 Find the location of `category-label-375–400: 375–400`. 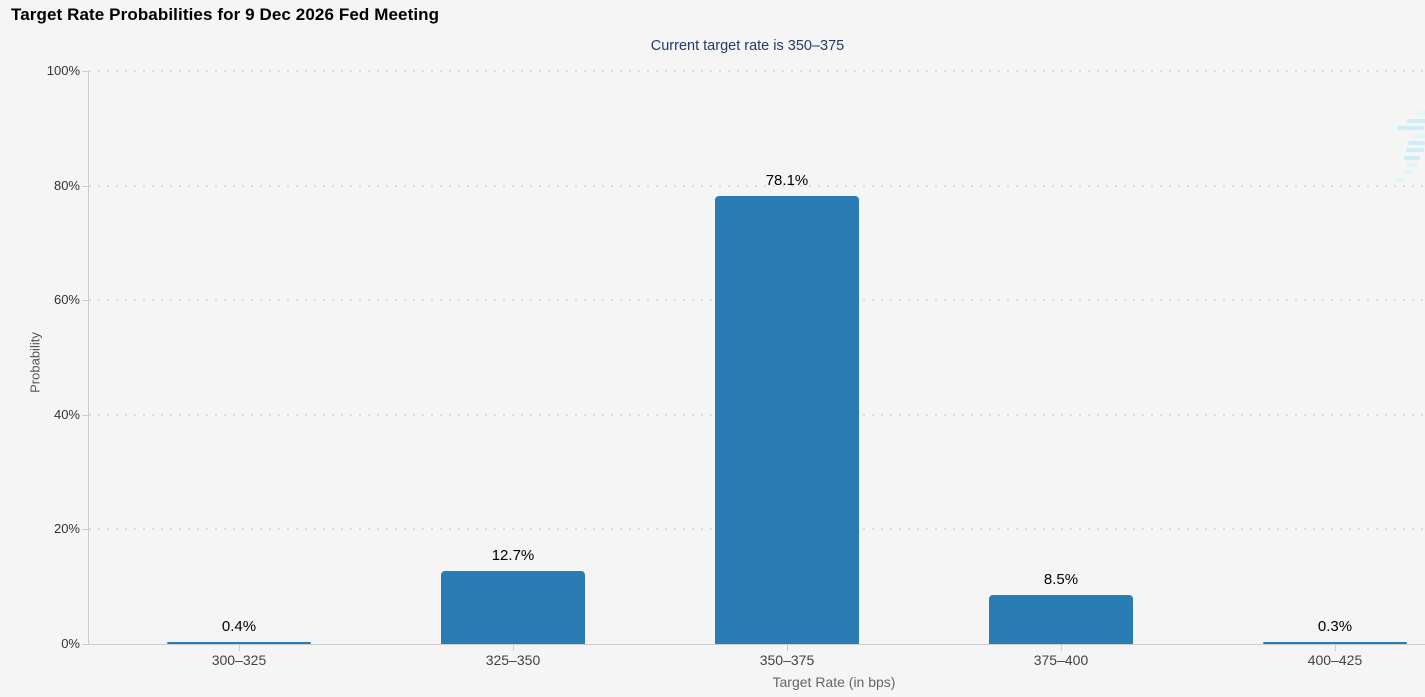

category-label-375–400: 375–400 is located at coordinates (1061, 660).